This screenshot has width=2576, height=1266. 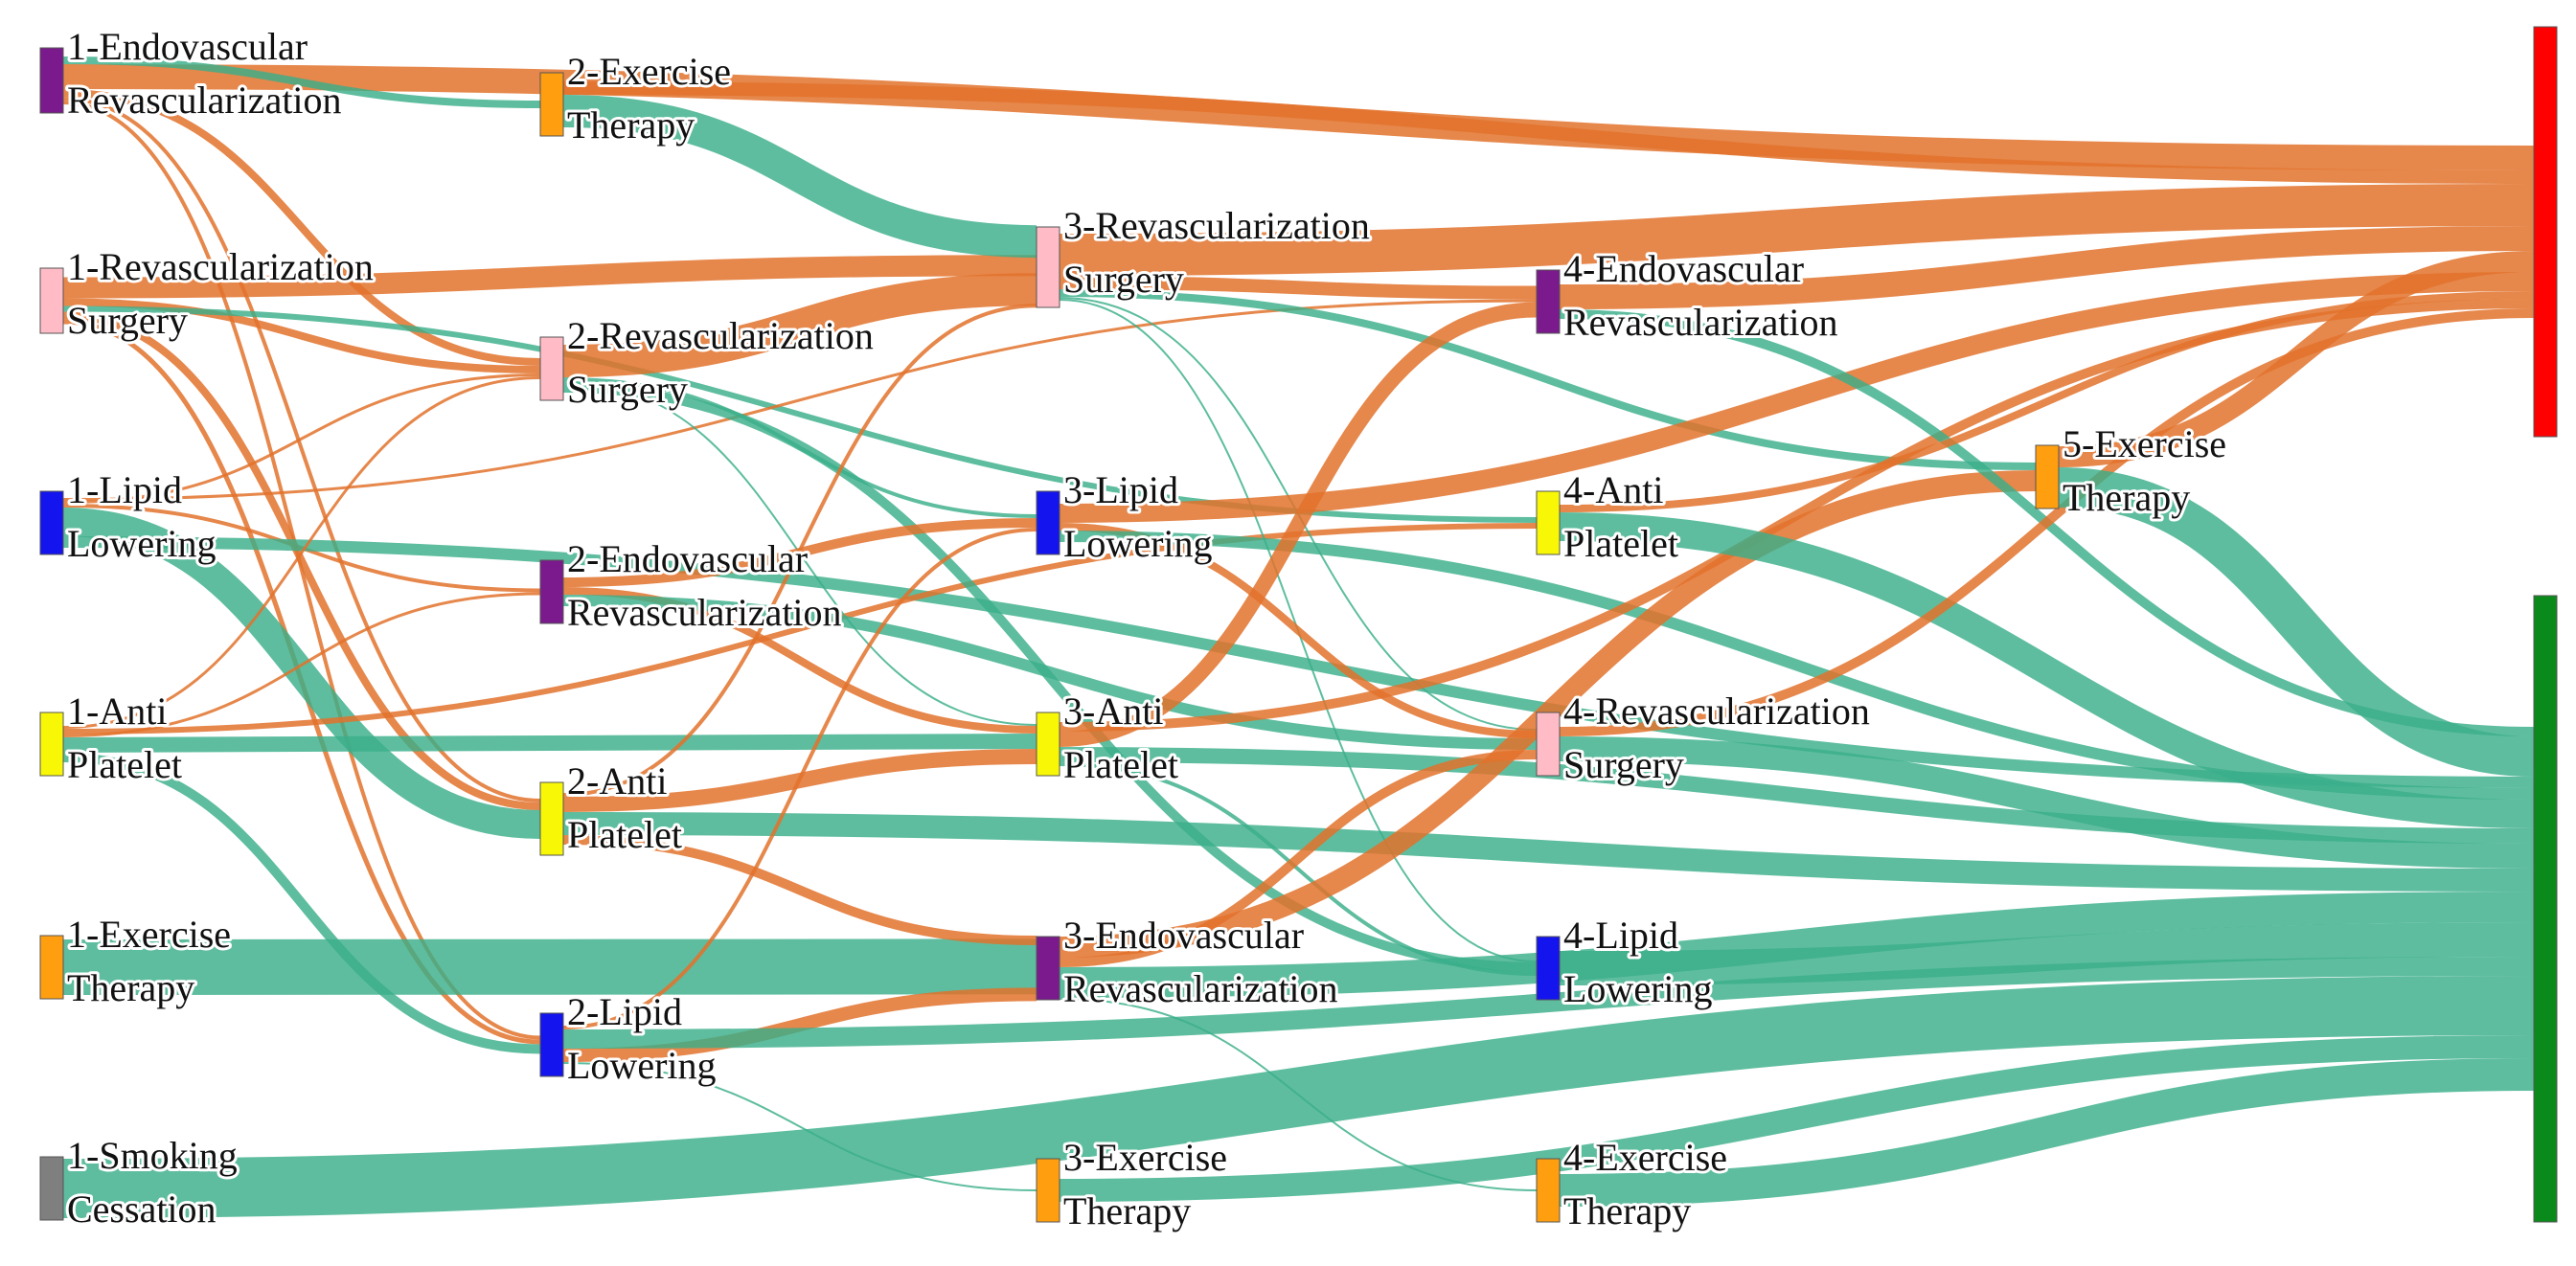 I want to click on link-n3e-to-n4s, so click(x=1298, y=858).